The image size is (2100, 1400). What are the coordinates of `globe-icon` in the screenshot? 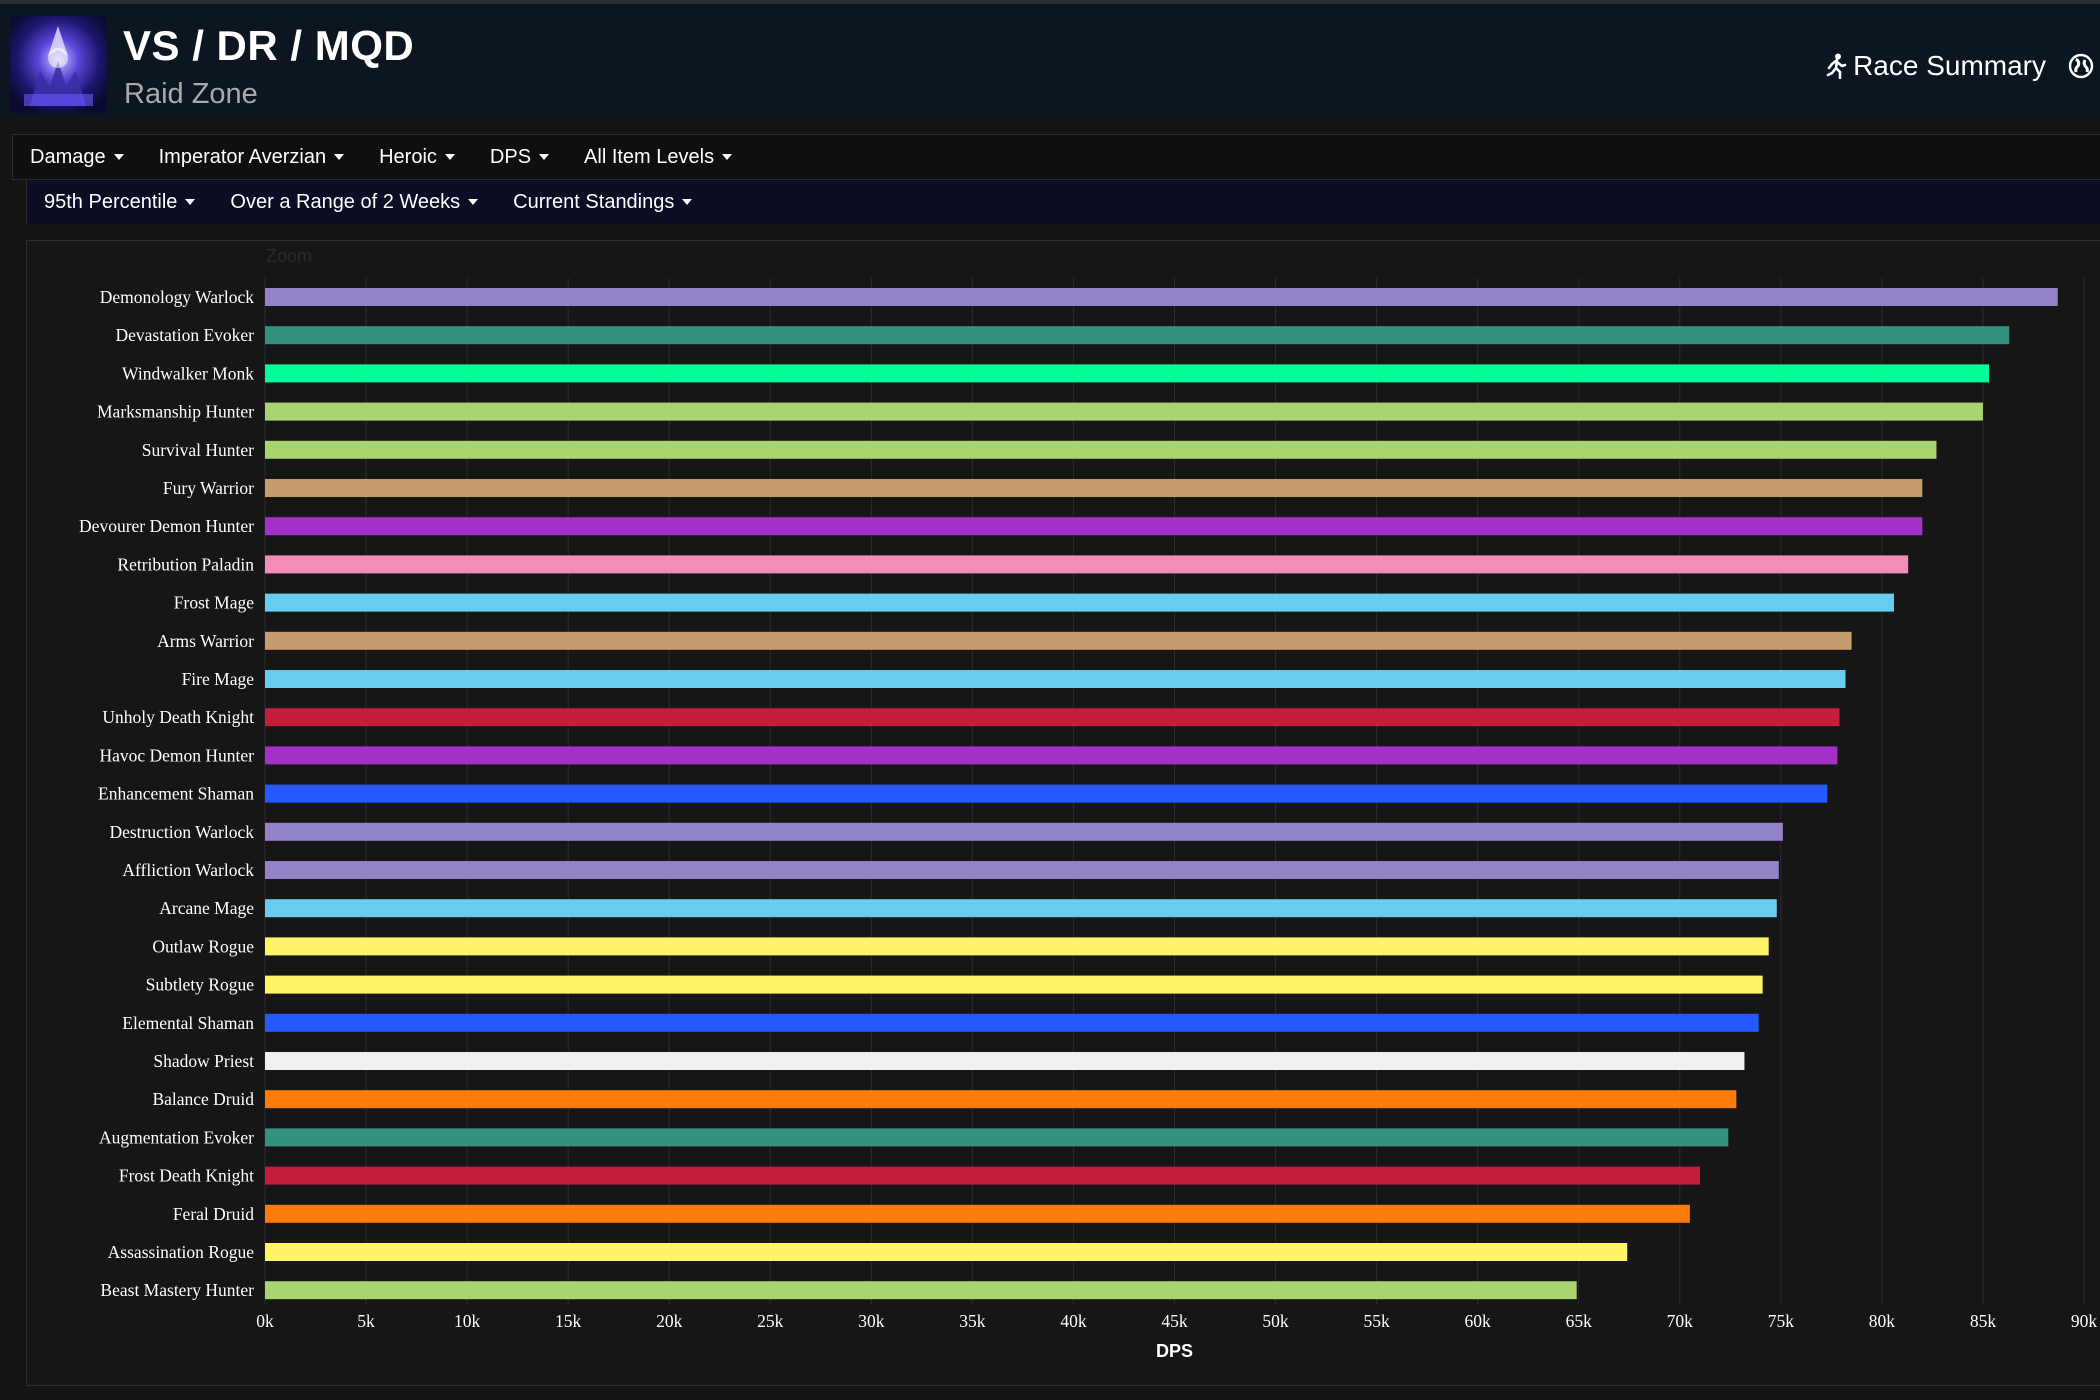 It's located at (2081, 66).